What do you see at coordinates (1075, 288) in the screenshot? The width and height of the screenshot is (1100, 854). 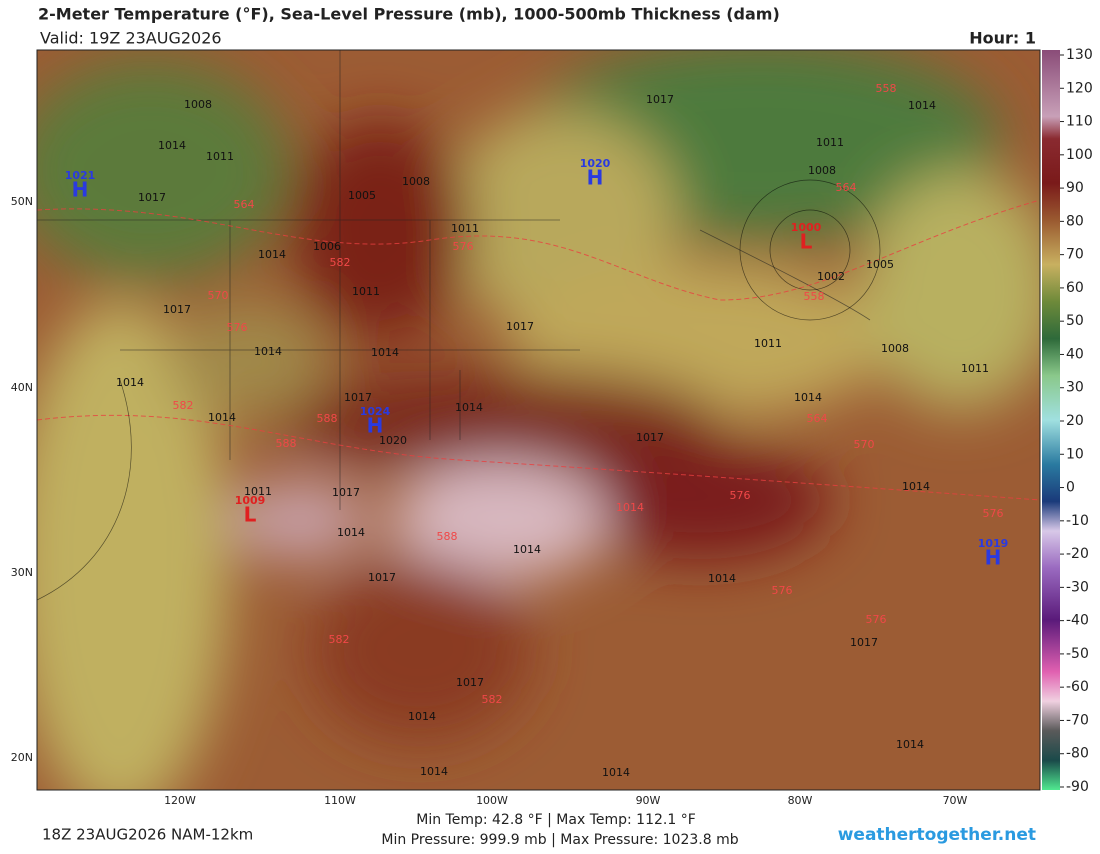 I see `colorbar-label: 60` at bounding box center [1075, 288].